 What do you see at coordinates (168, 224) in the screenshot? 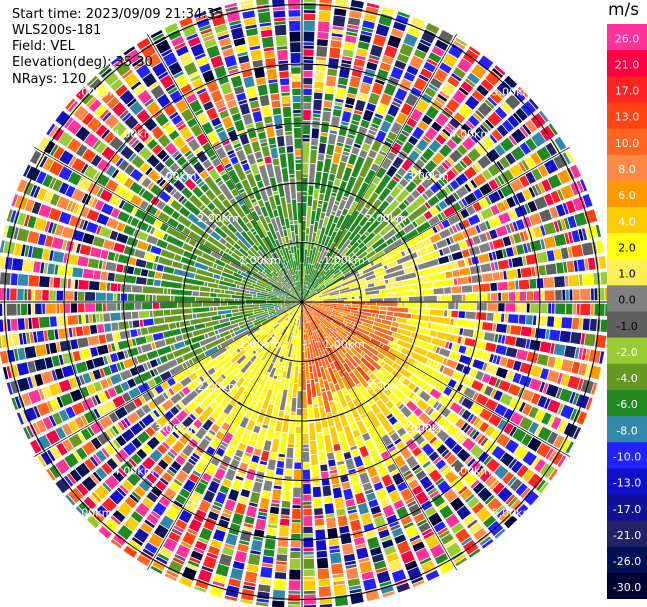
I see `azimuth-spoke` at bounding box center [168, 224].